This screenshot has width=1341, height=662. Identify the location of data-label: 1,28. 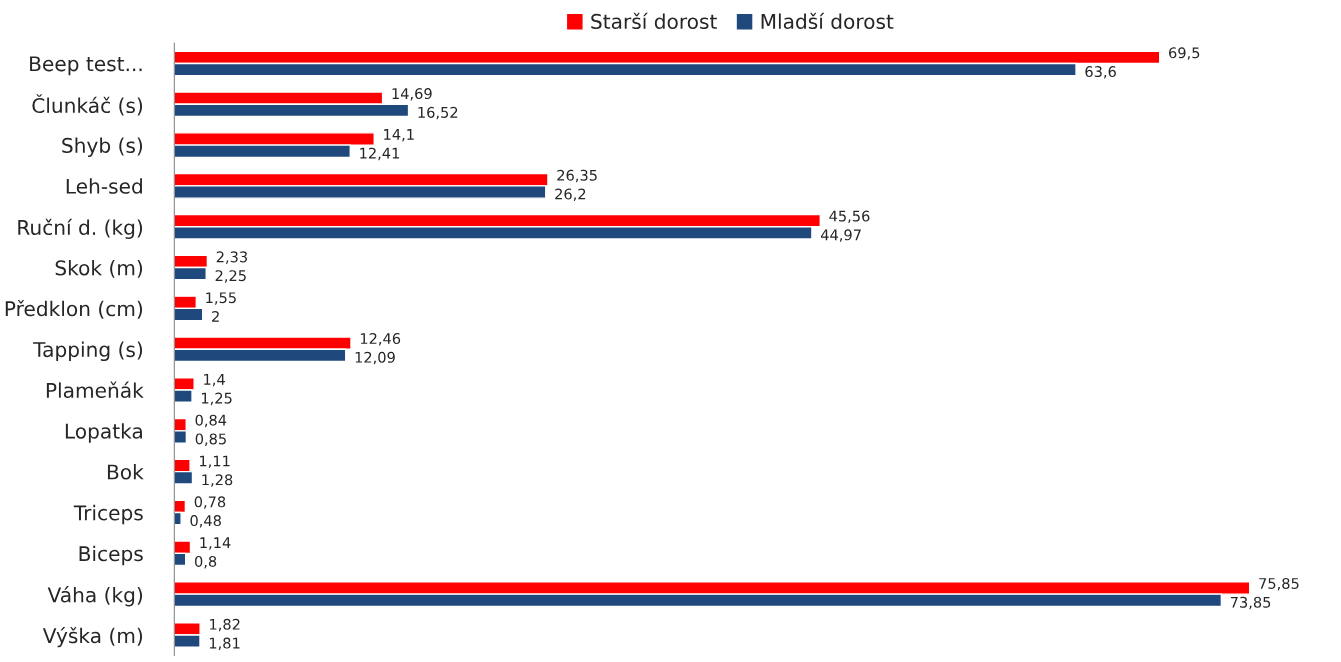
(217, 480).